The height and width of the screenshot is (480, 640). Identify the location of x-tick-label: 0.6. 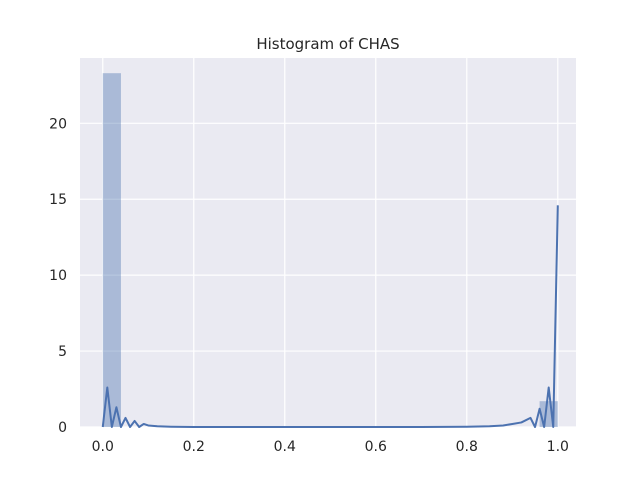
(376, 447).